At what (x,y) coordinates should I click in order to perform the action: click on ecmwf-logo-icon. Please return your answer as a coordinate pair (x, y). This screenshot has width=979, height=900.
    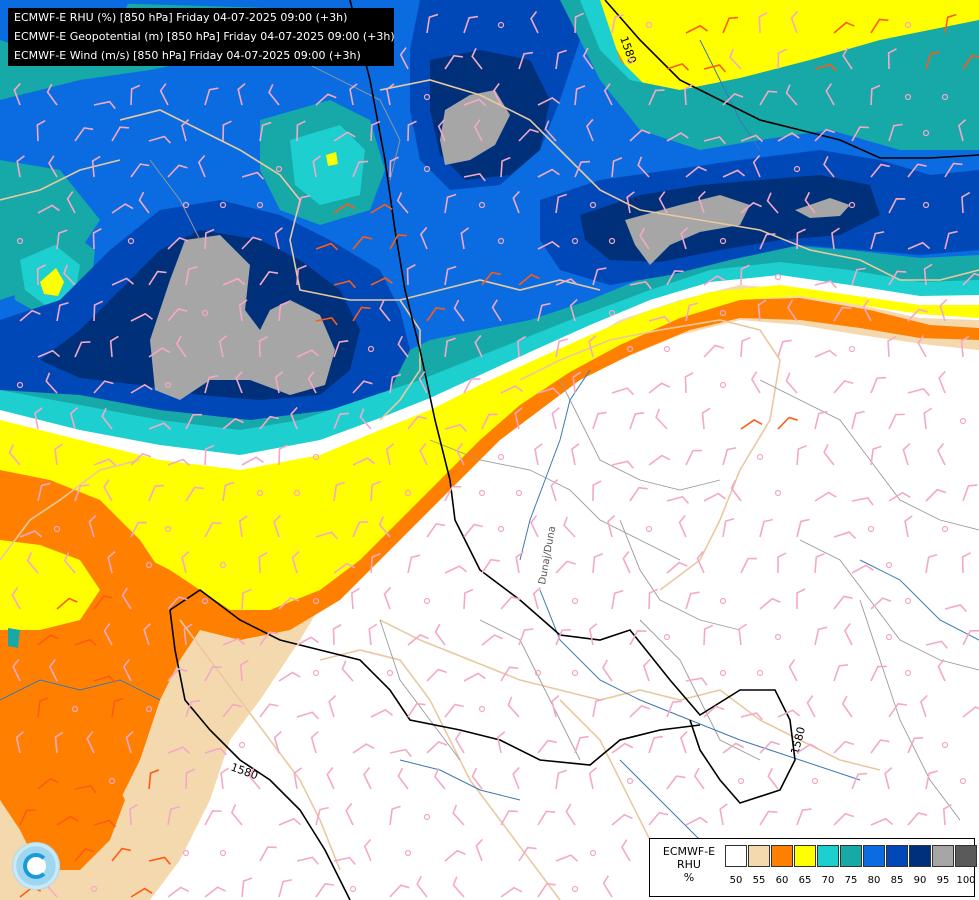
    Looking at the image, I should click on (36, 866).